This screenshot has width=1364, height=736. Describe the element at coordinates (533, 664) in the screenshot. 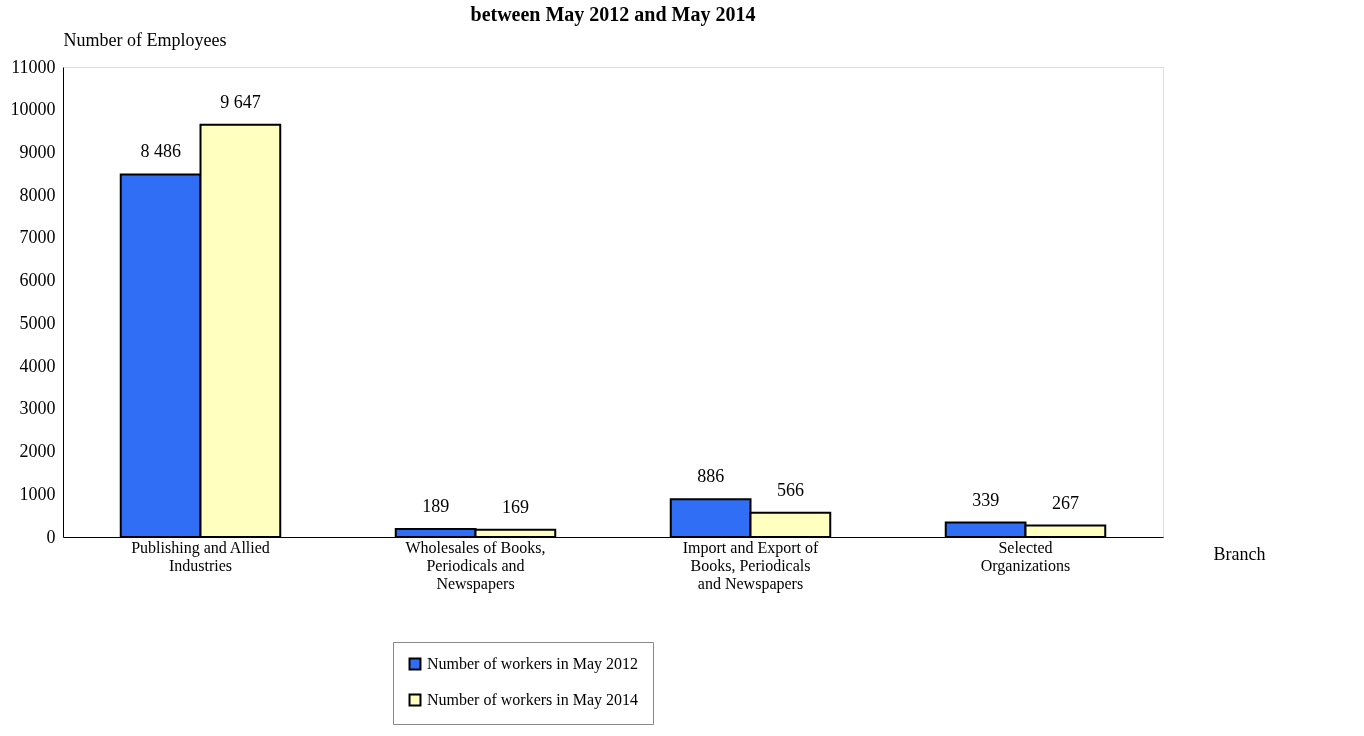

I see `legend-label: Number of workers in May 2012` at that location.